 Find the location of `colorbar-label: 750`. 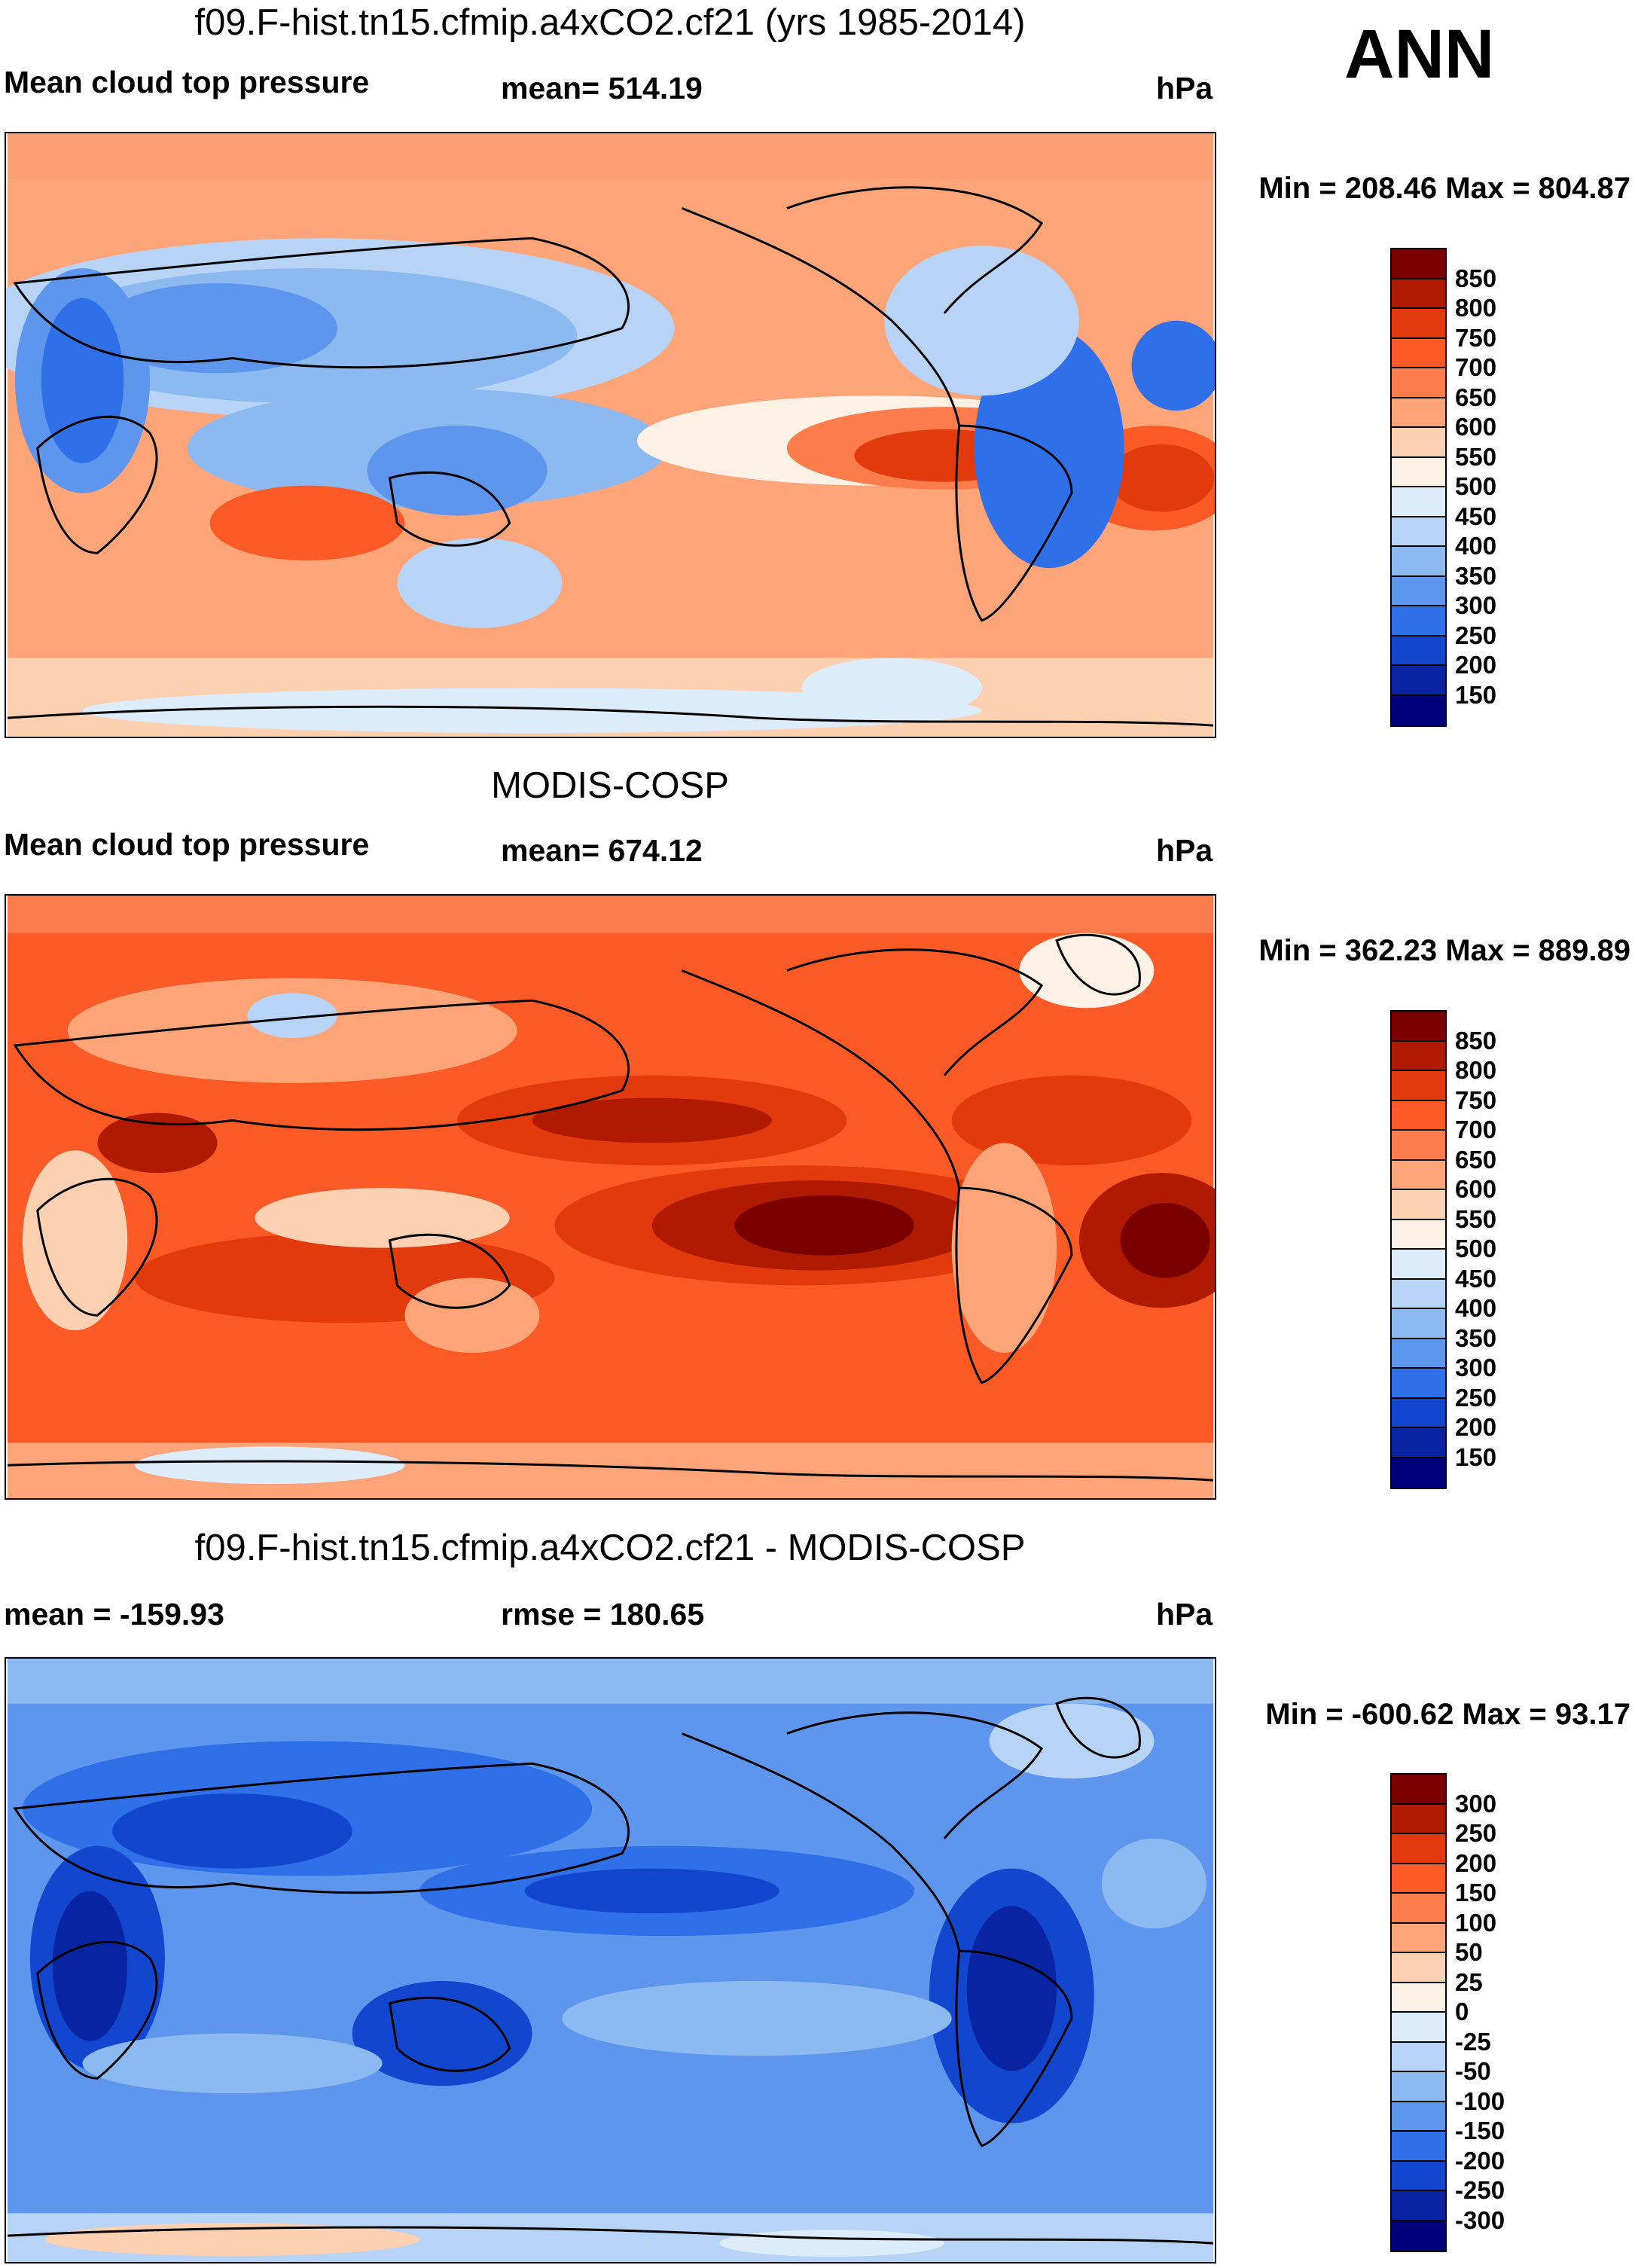

colorbar-label: 750 is located at coordinates (1476, 1100).